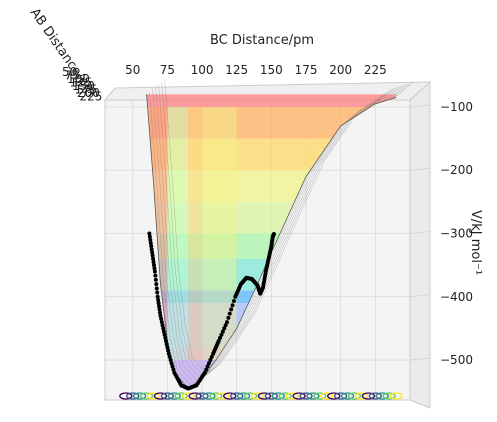 Image resolution: width=497 pixels, height=422 pixels. What do you see at coordinates (456, 107) in the screenshot?
I see `z-tick-label: −100` at bounding box center [456, 107].